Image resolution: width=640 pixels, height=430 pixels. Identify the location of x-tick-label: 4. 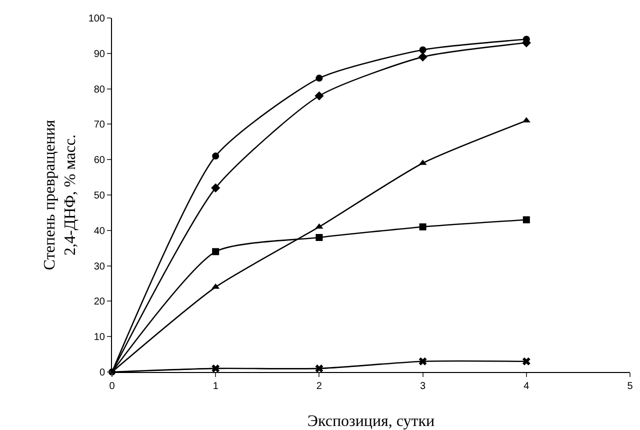
(527, 386).